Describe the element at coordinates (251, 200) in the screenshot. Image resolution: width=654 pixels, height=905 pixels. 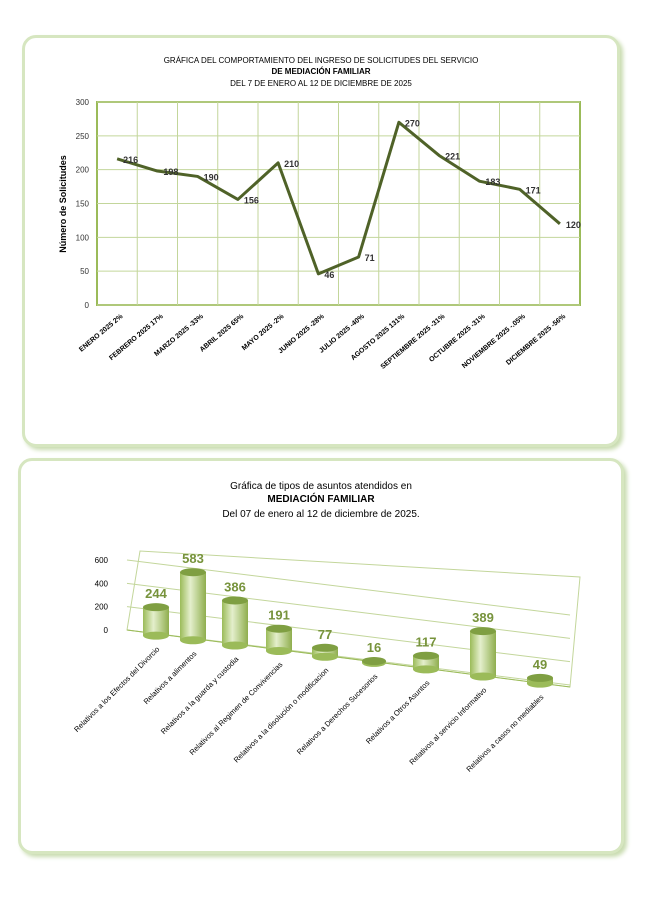
I see `data-label: 156` at that location.